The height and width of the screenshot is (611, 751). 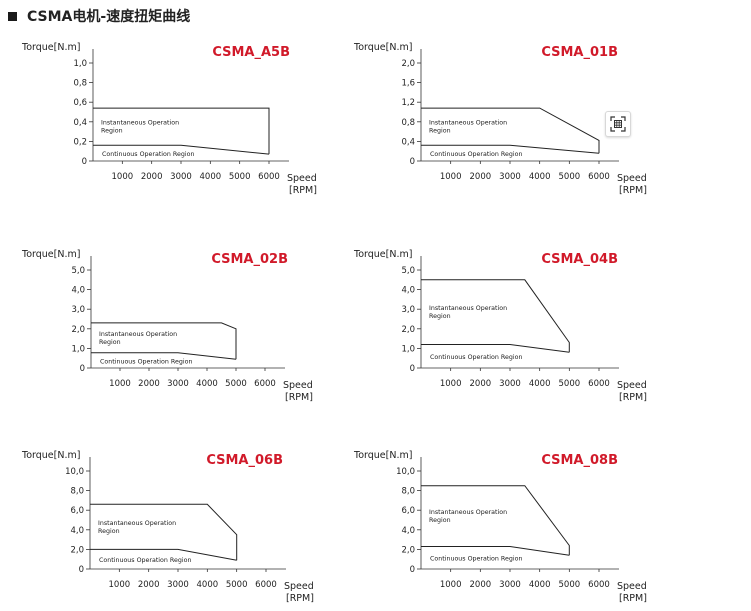 I want to click on y-tick-label: 3,0, so click(x=78, y=310).